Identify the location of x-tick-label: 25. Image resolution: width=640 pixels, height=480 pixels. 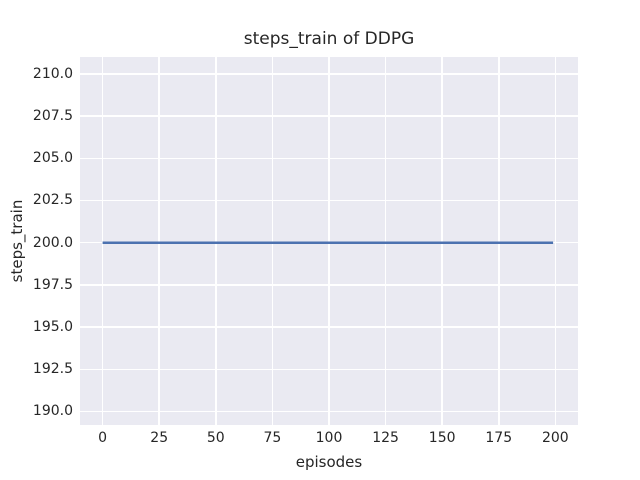
(159, 438).